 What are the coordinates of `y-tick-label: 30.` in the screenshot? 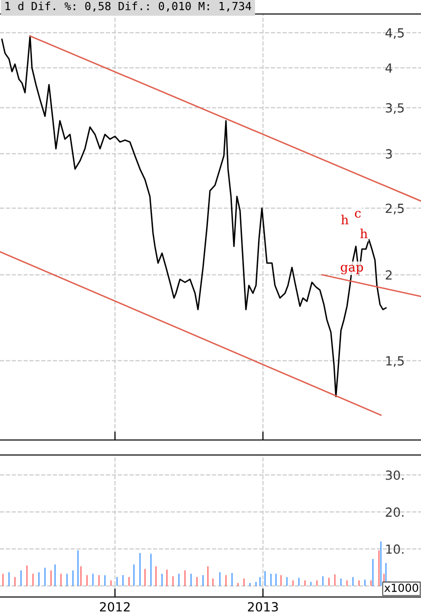 It's located at (395, 475).